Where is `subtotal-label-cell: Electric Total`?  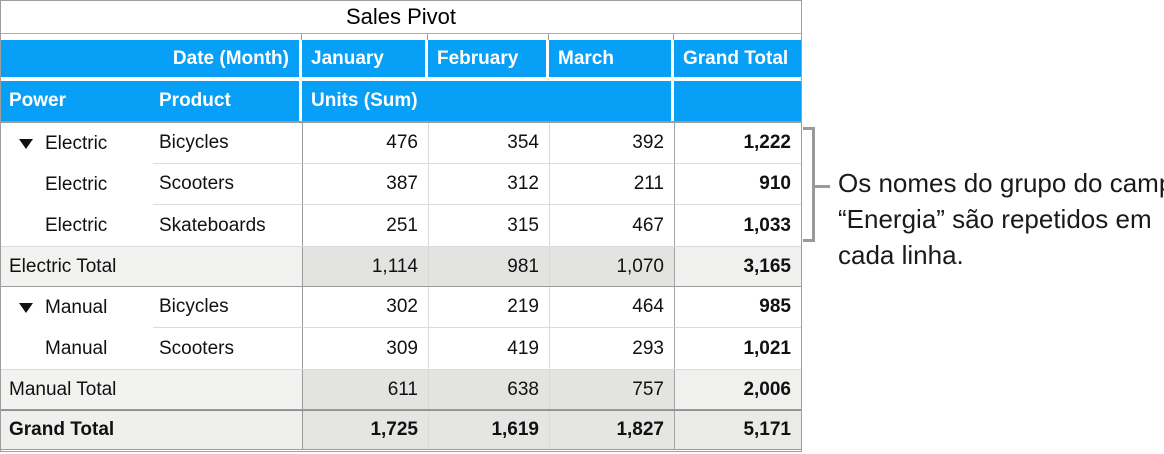 subtotal-label-cell: Electric Total is located at coordinates (151, 266).